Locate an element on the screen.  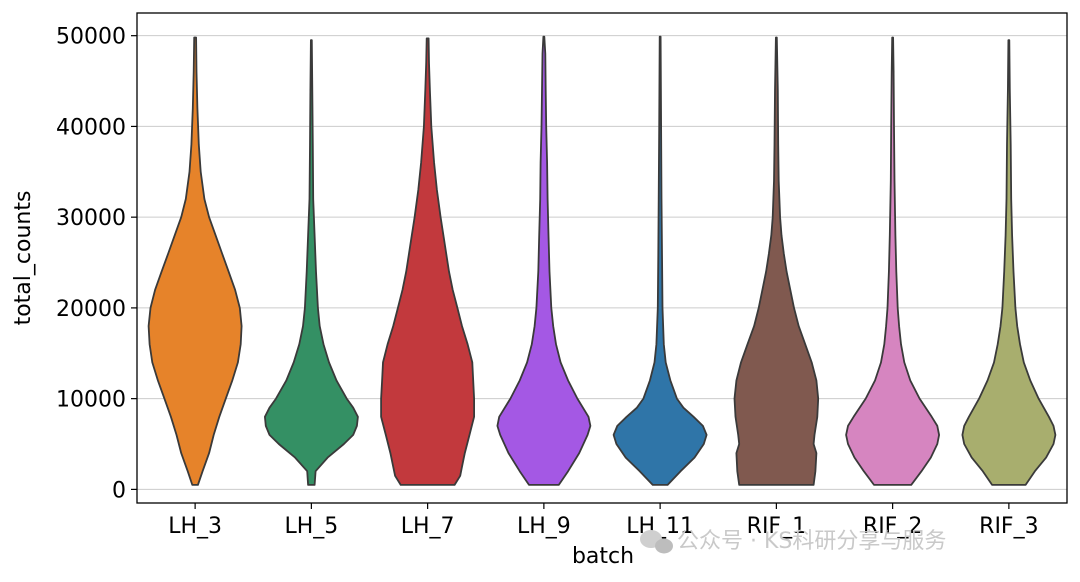
x-axis-title: batch is located at coordinates (603, 556).